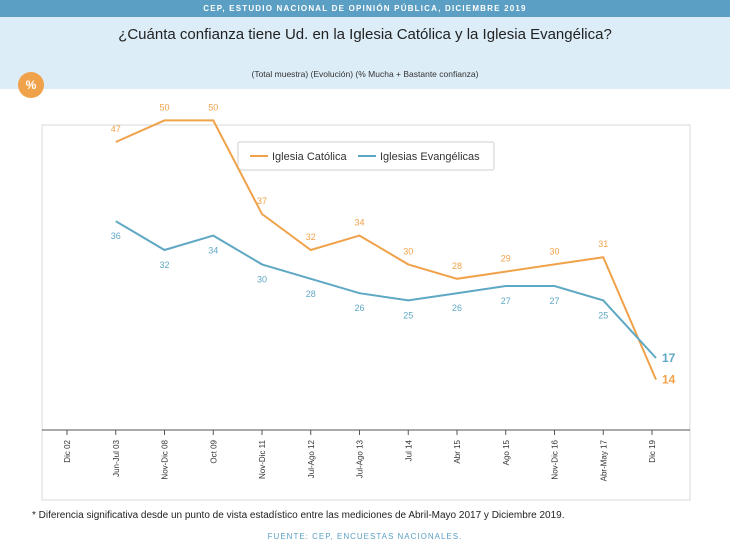  What do you see at coordinates (309, 157) in the screenshot?
I see `legend-label-catolica: Iglesia Católica` at bounding box center [309, 157].